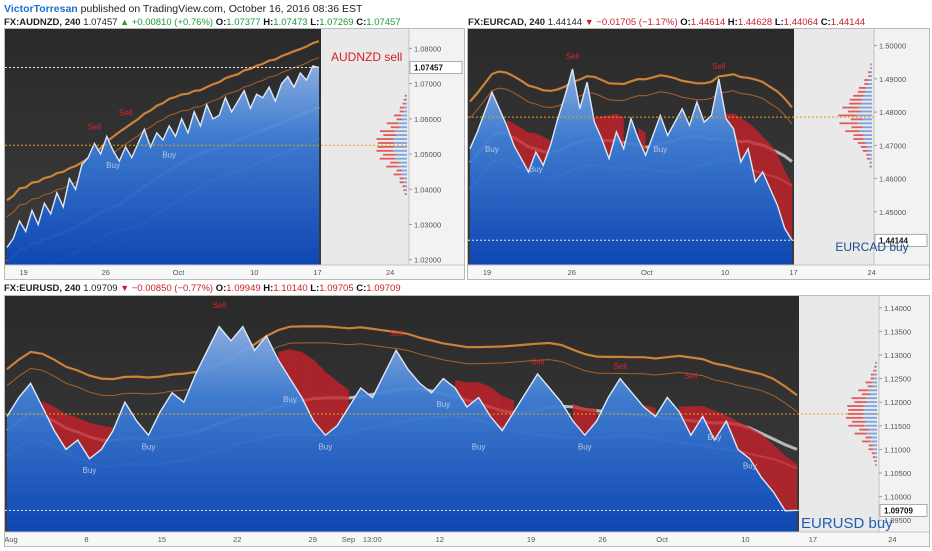 The width and height of the screenshot is (932, 551). Describe the element at coordinates (897, 355) in the screenshot. I see `y-tick-label: 1.13000` at that location.